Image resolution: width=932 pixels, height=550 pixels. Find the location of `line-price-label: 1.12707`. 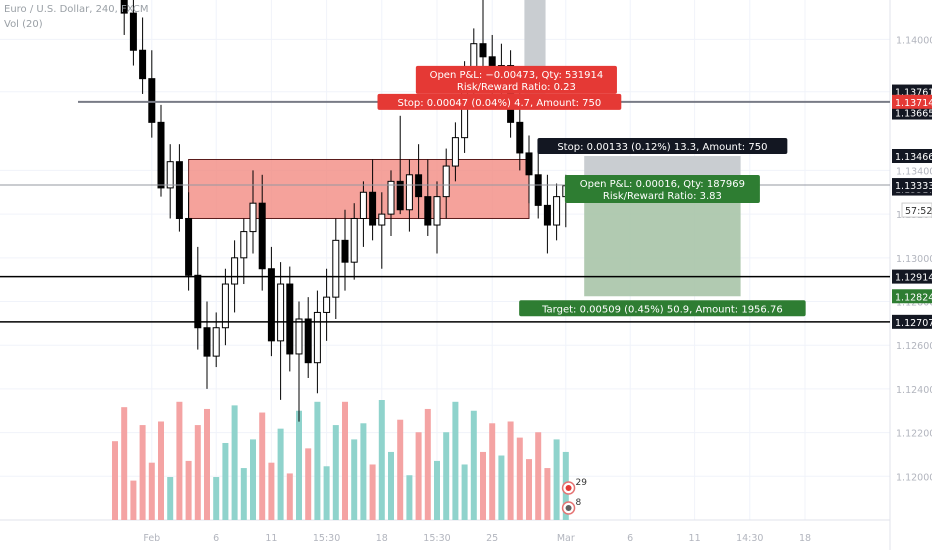

line-price-label: 1.12707 is located at coordinates (913, 323).